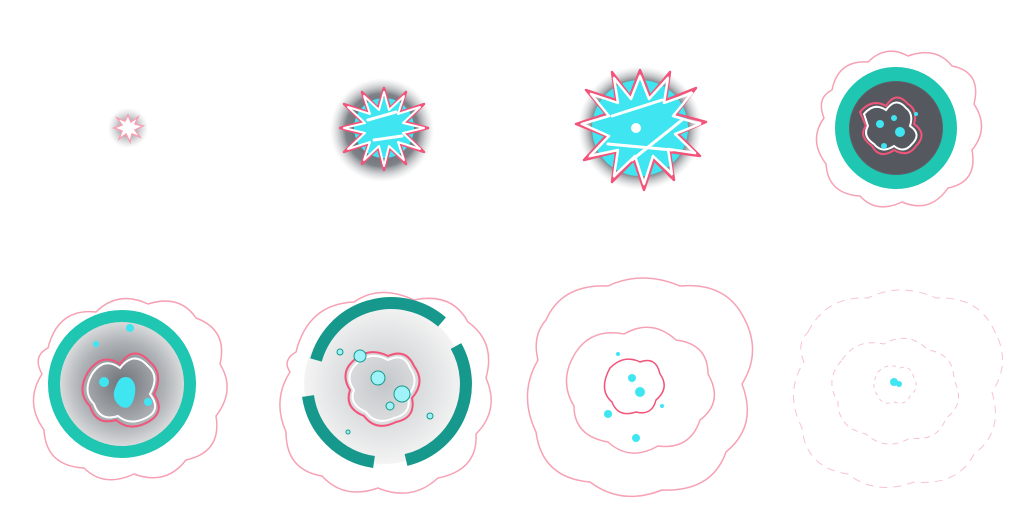  I want to click on dissipating-arcs-icon, so click(640, 387).